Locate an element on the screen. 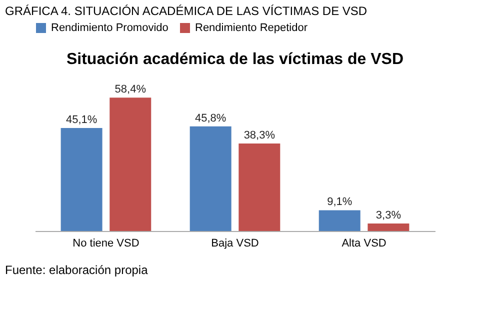  data-label: 45,1% is located at coordinates (82, 120).